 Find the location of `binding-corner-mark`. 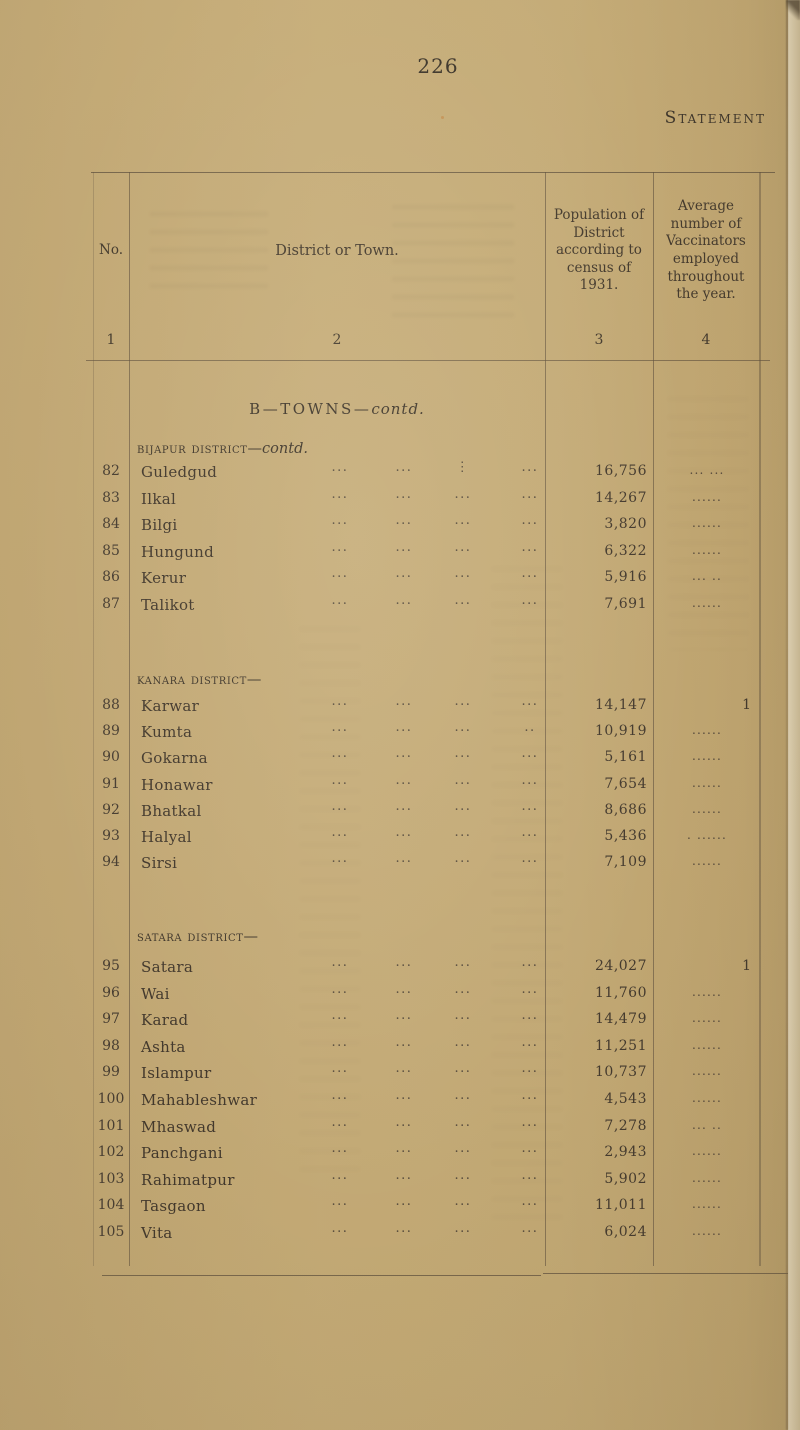

binding-corner-mark is located at coordinates (793, 10).